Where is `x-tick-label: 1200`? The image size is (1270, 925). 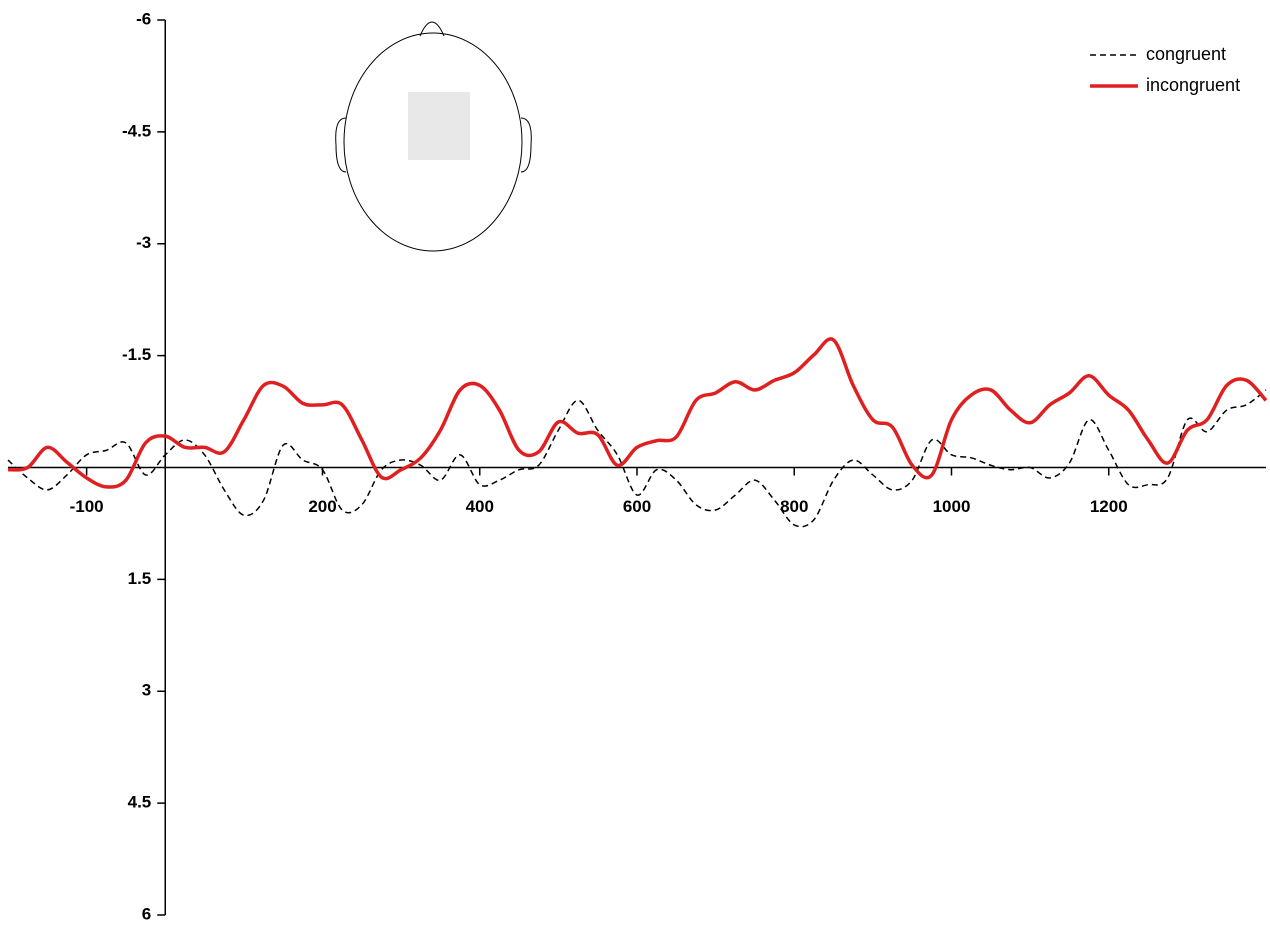 x-tick-label: 1200 is located at coordinates (1109, 506).